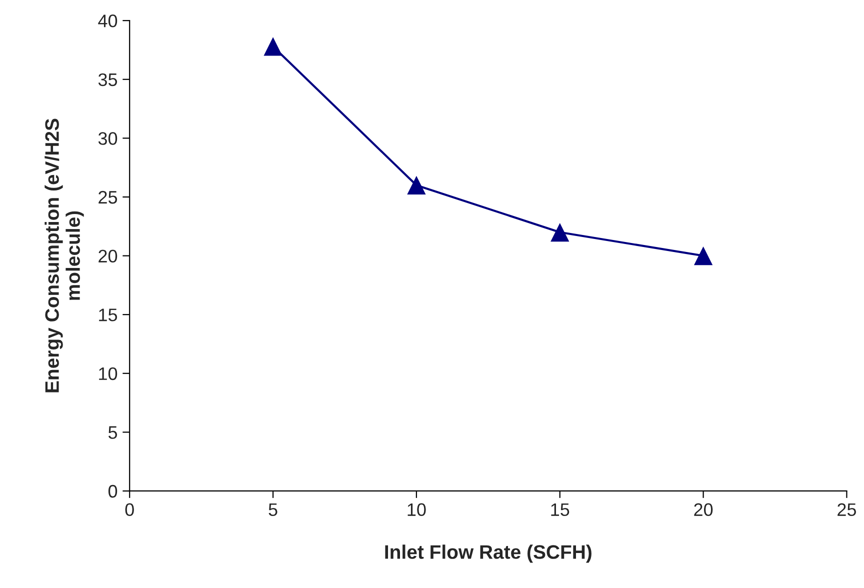 This screenshot has width=864, height=588. What do you see at coordinates (560, 509) in the screenshot?
I see `x-tick-label: 15` at bounding box center [560, 509].